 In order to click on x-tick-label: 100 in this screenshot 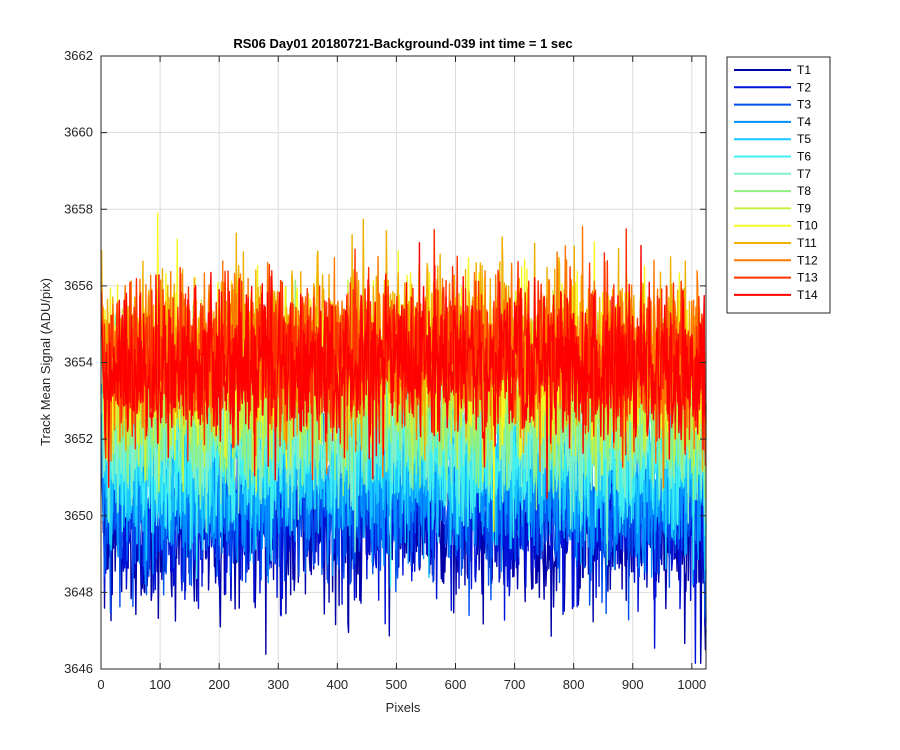, I will do `click(160, 684)`.